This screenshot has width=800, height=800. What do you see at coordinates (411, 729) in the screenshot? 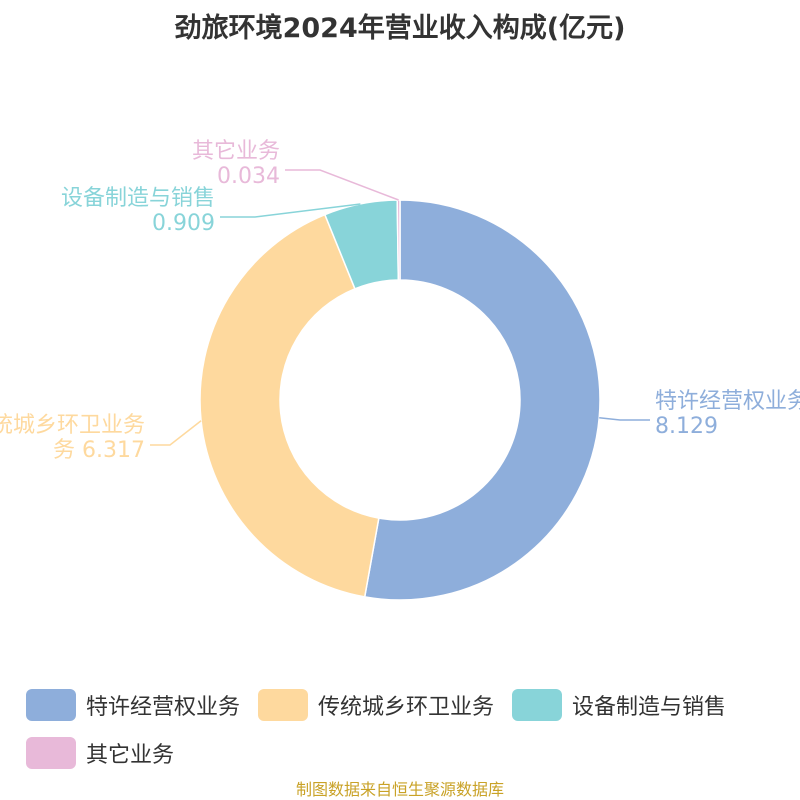
I see `legend: 特许经营权业务 传统城乡环卫业务 设备制造与销售 其它业务` at bounding box center [411, 729].